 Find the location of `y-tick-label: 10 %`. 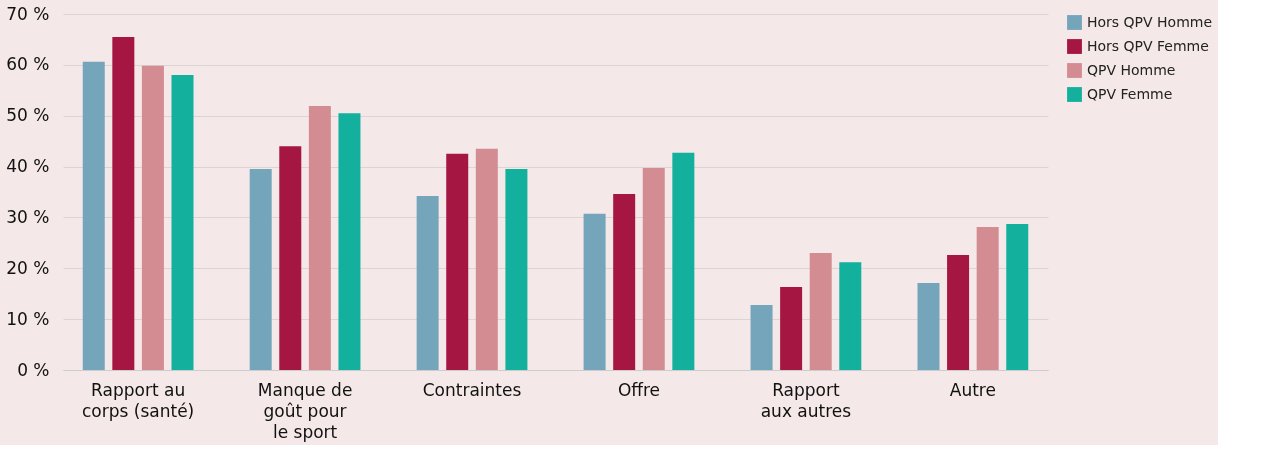

y-tick-label: 10 % is located at coordinates (28, 318).